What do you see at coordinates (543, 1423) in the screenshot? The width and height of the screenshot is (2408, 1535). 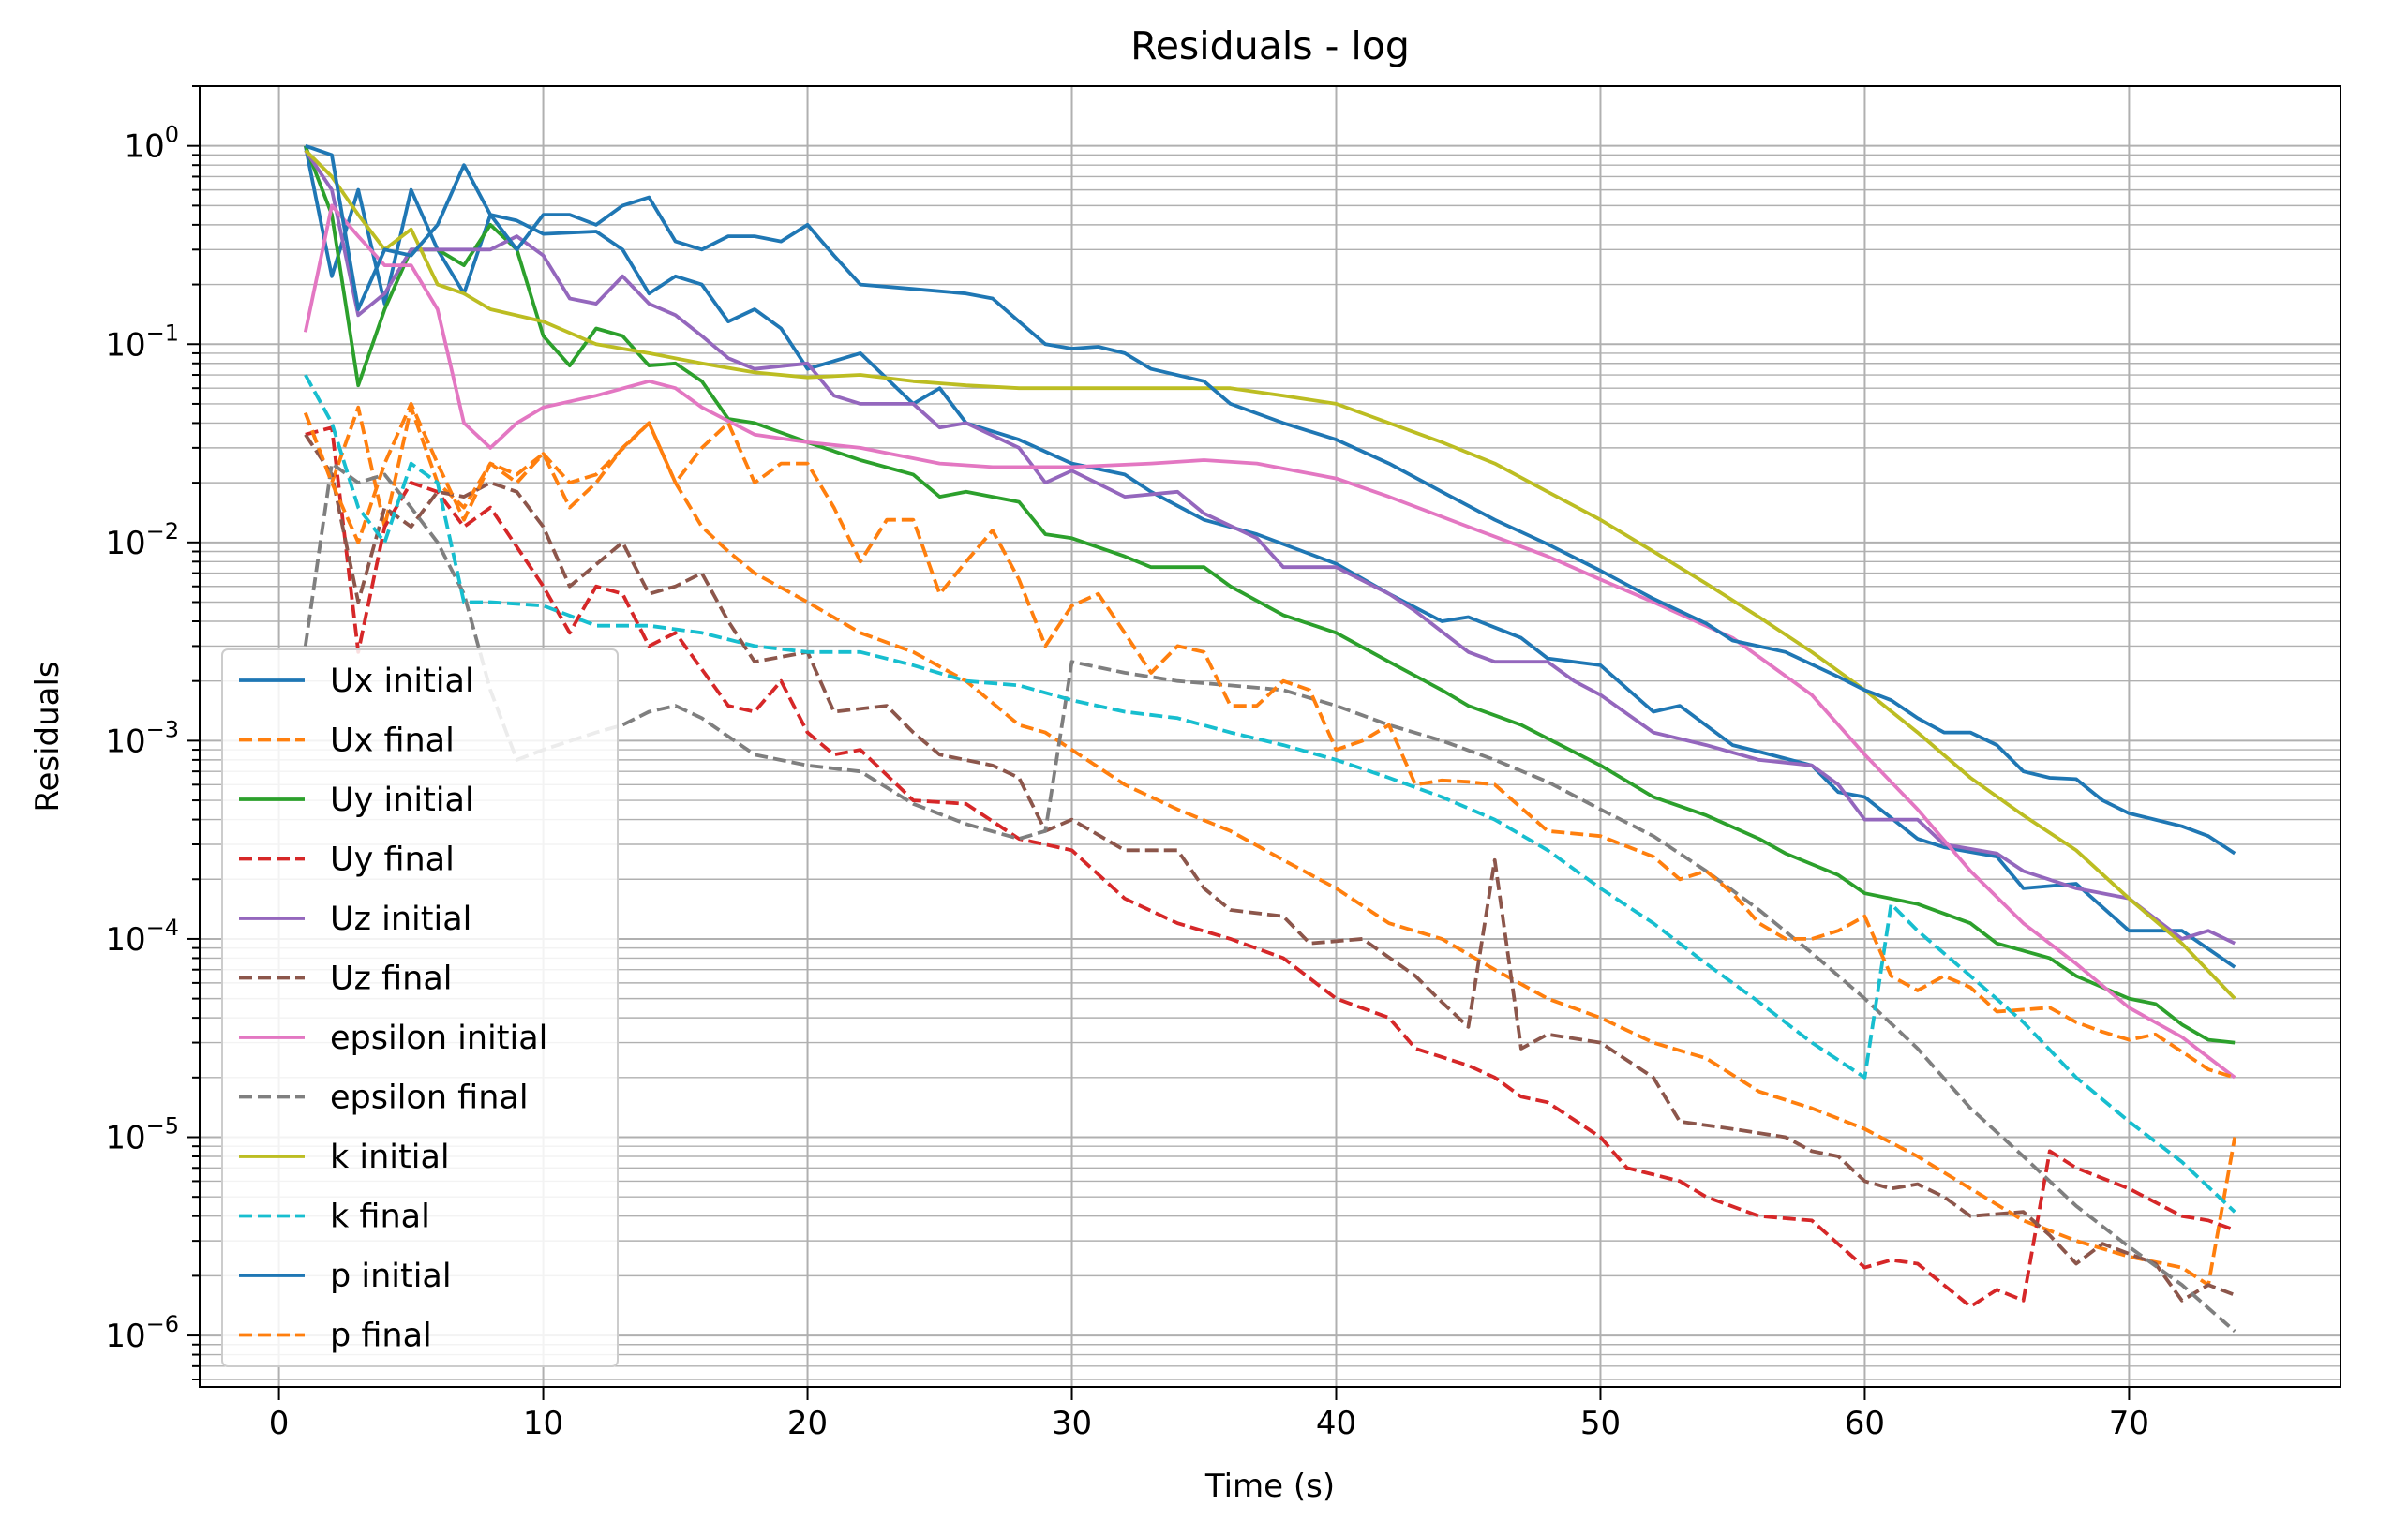 I see `x-tick-label: 10` at bounding box center [543, 1423].